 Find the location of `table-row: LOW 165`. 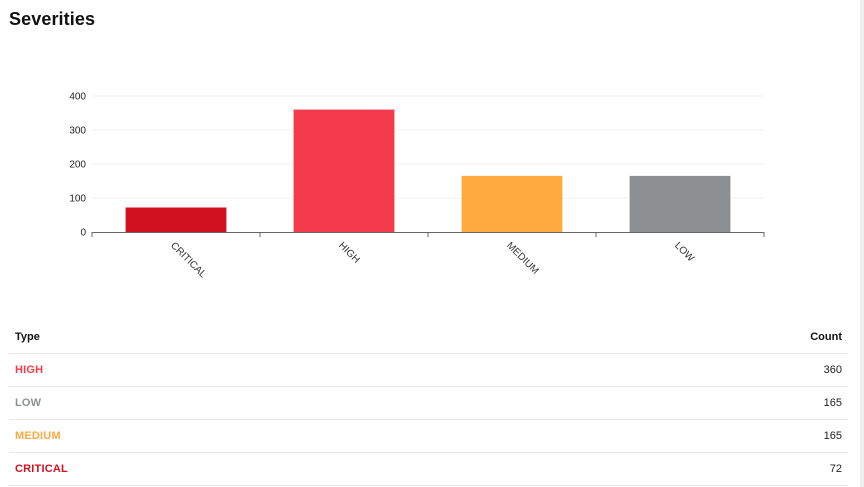

table-row: LOW 165 is located at coordinates (428, 403).